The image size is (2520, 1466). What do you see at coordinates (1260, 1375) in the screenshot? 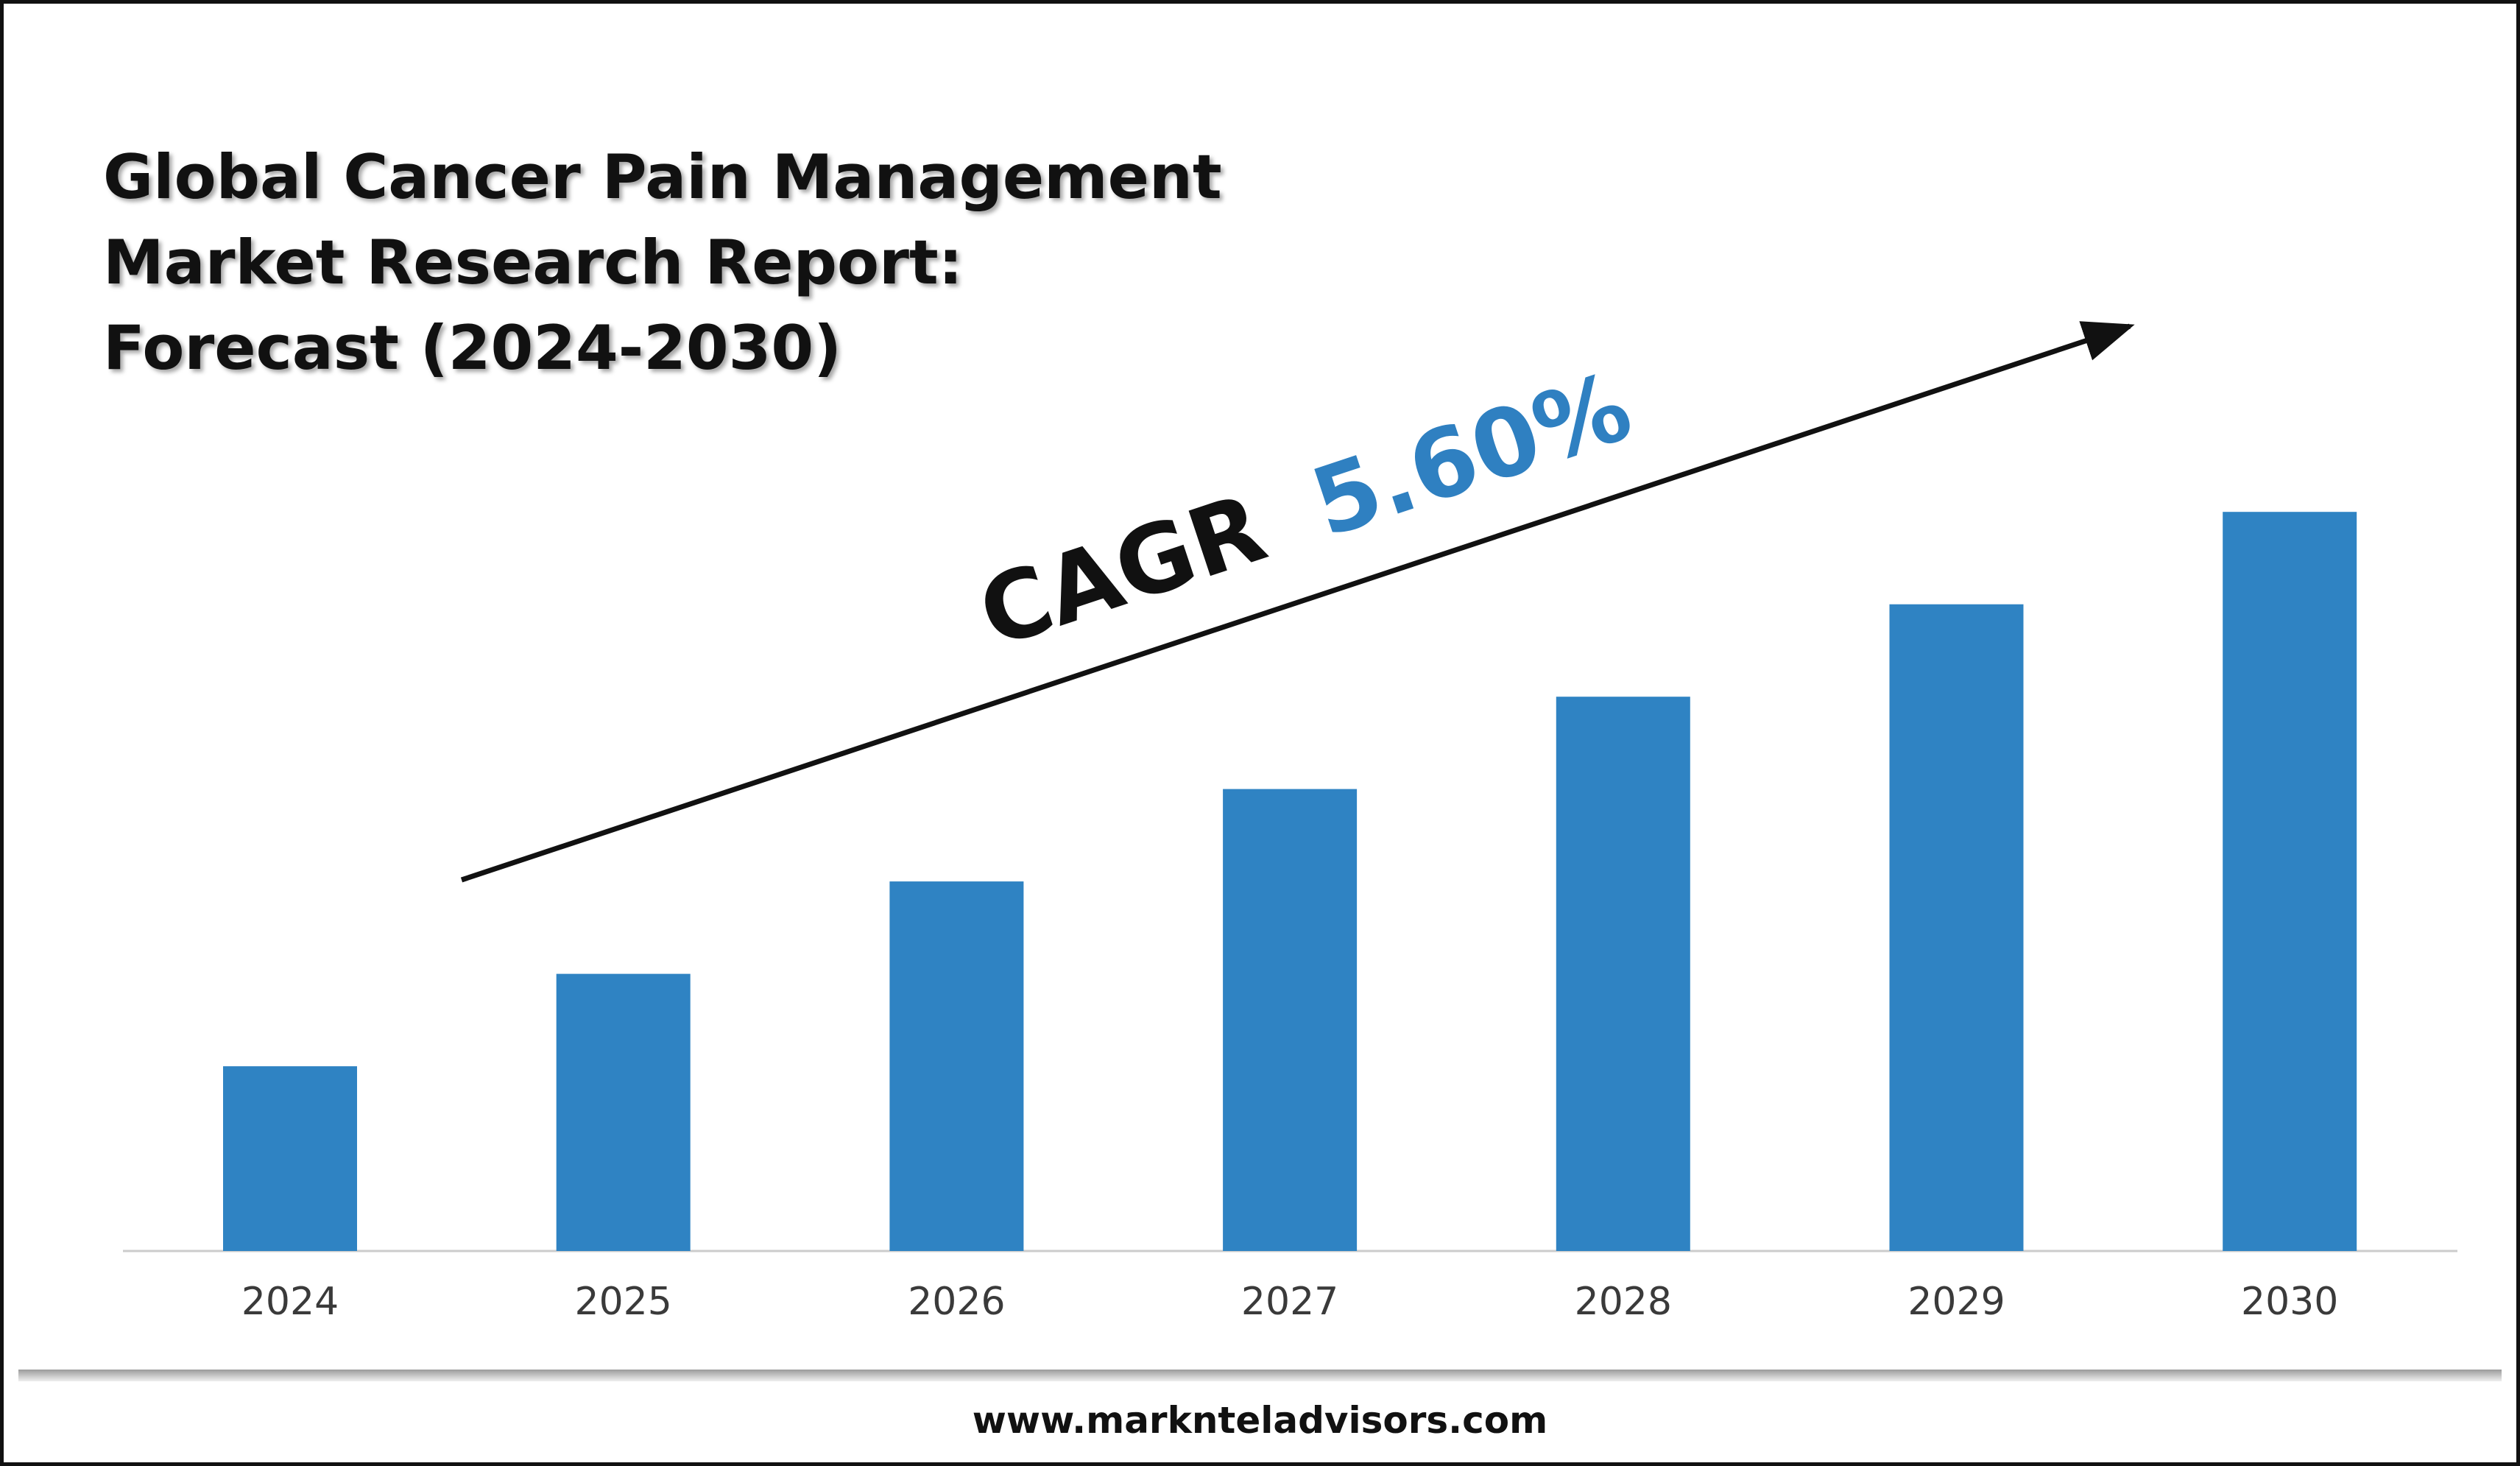
I see `footer-divider` at bounding box center [1260, 1375].